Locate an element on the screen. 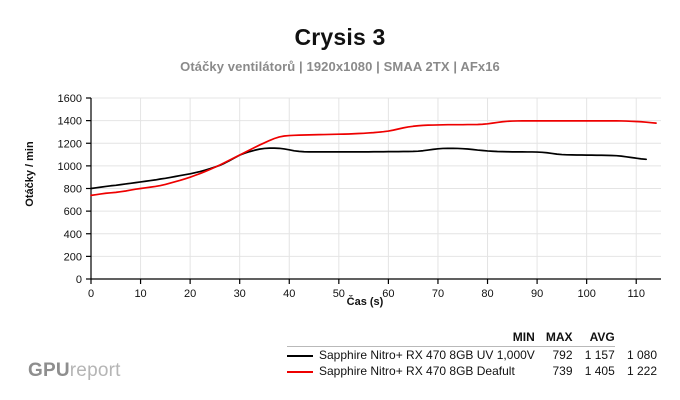 The width and height of the screenshot is (680, 400). watermark-bold: GPU is located at coordinates (49, 370).